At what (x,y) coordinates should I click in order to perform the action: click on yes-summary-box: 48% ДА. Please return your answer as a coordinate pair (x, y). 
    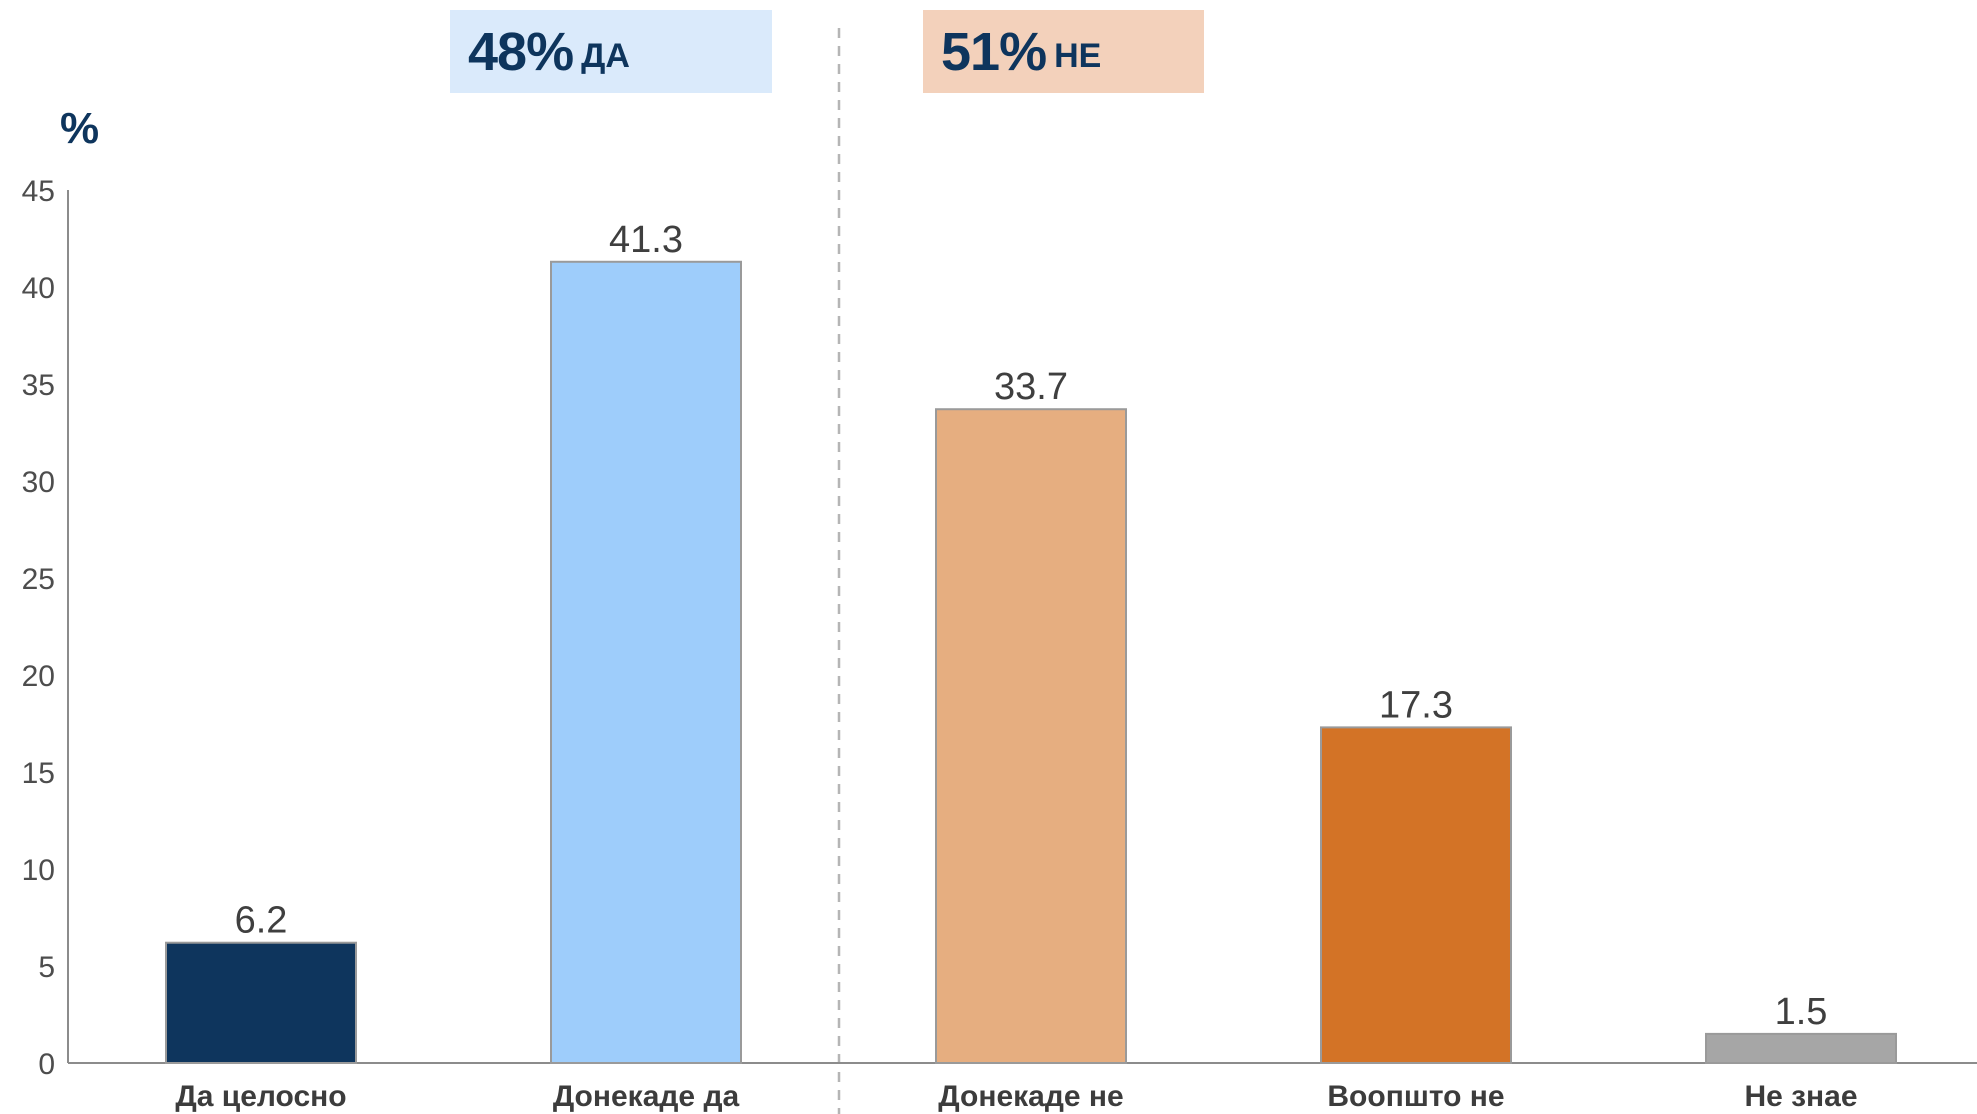
    Looking at the image, I should click on (611, 51).